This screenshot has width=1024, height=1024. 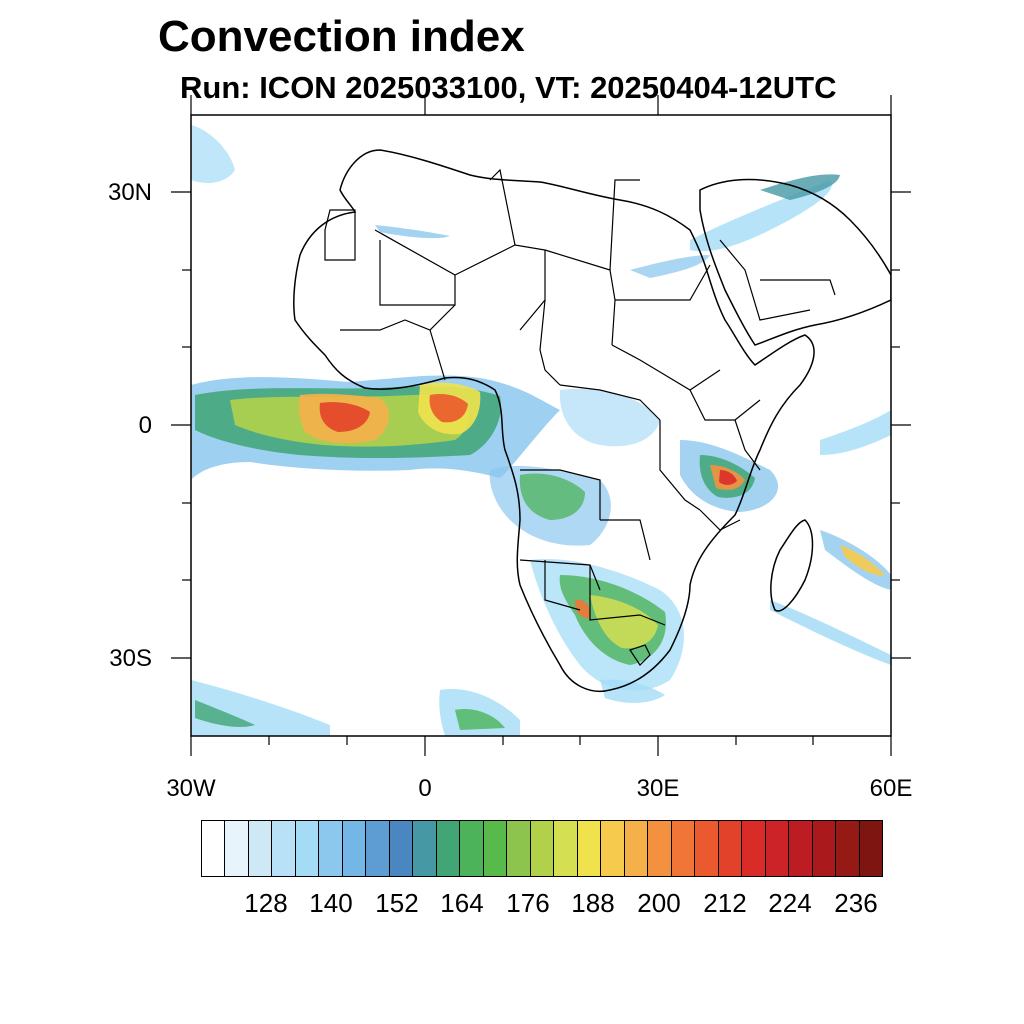 I want to click on colorbar-tick-label: 188, so click(x=593, y=903).